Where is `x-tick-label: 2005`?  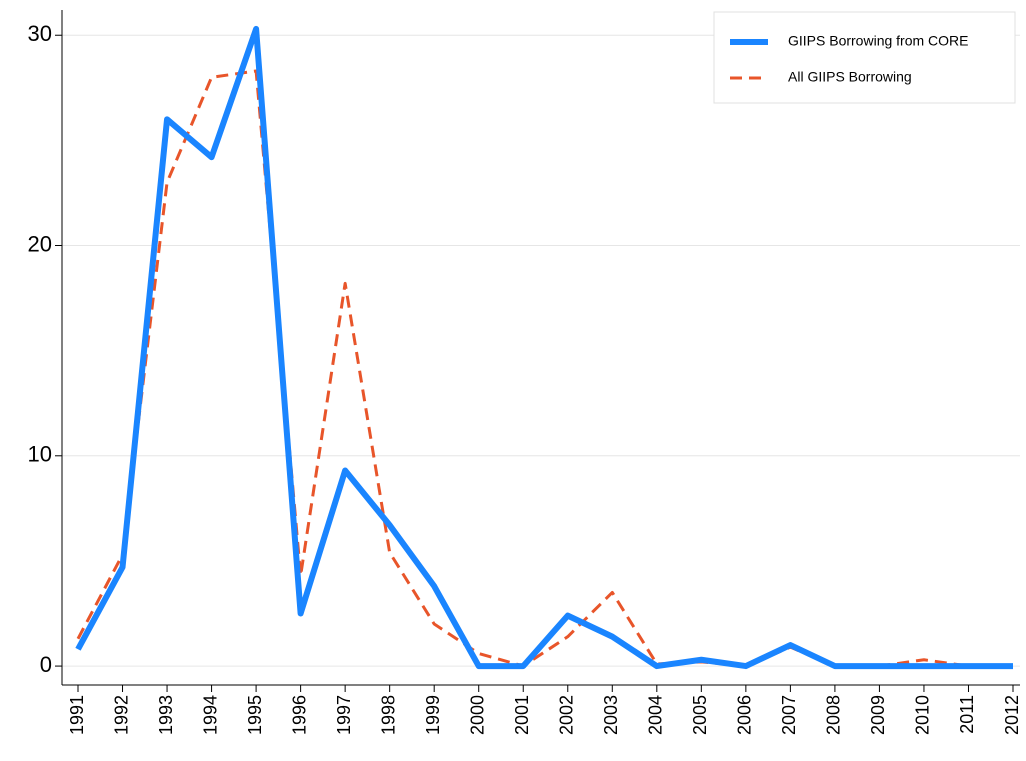
x-tick-label: 2005 is located at coordinates (700, 715).